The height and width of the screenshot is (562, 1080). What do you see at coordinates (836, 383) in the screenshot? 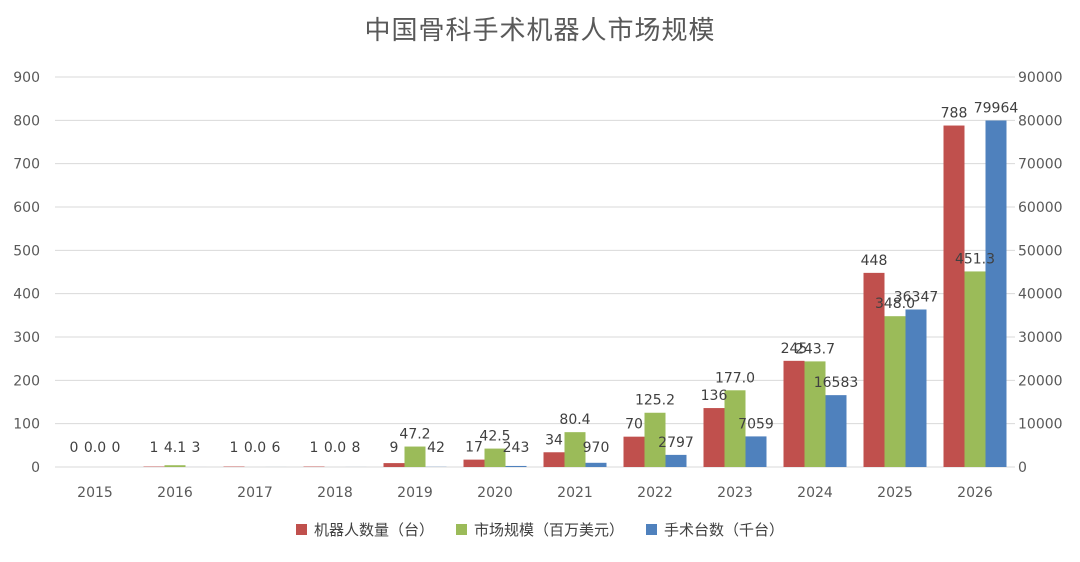
I see `data-label: 16583` at bounding box center [836, 383].